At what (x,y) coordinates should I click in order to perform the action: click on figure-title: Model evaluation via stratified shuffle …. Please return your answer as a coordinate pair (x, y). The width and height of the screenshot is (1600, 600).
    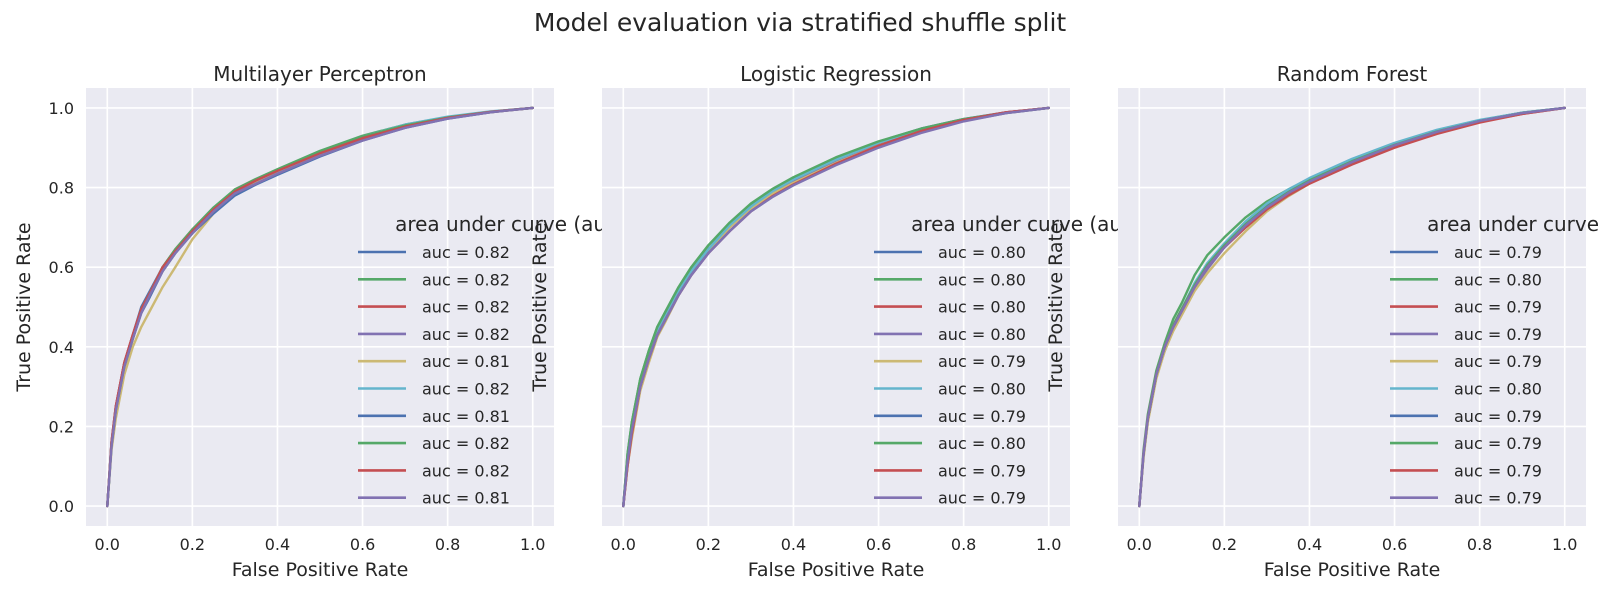
    Looking at the image, I should click on (800, 22).